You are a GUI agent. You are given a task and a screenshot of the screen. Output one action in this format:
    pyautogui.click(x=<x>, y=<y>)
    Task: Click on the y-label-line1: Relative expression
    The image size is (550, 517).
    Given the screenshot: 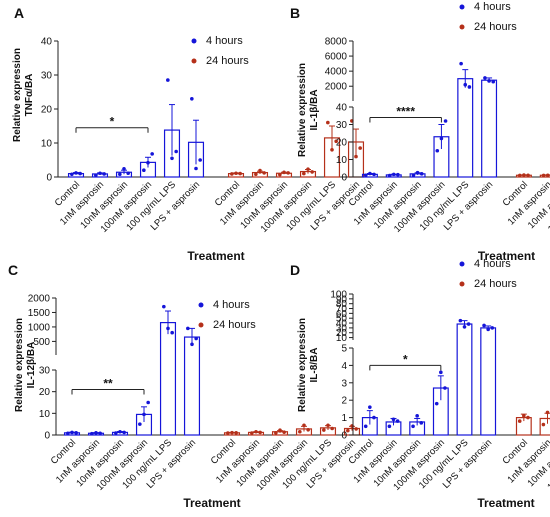 What is the action you would take?
    pyautogui.click(x=17, y=95)
    